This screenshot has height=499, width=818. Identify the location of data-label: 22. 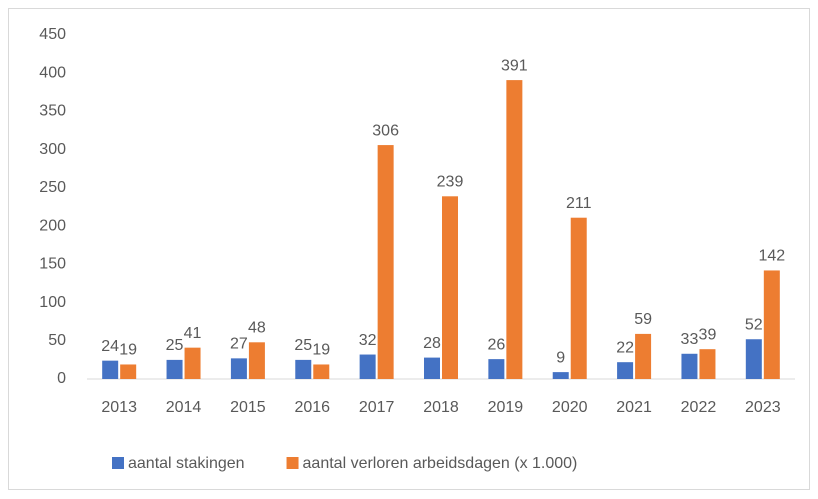
(625, 347).